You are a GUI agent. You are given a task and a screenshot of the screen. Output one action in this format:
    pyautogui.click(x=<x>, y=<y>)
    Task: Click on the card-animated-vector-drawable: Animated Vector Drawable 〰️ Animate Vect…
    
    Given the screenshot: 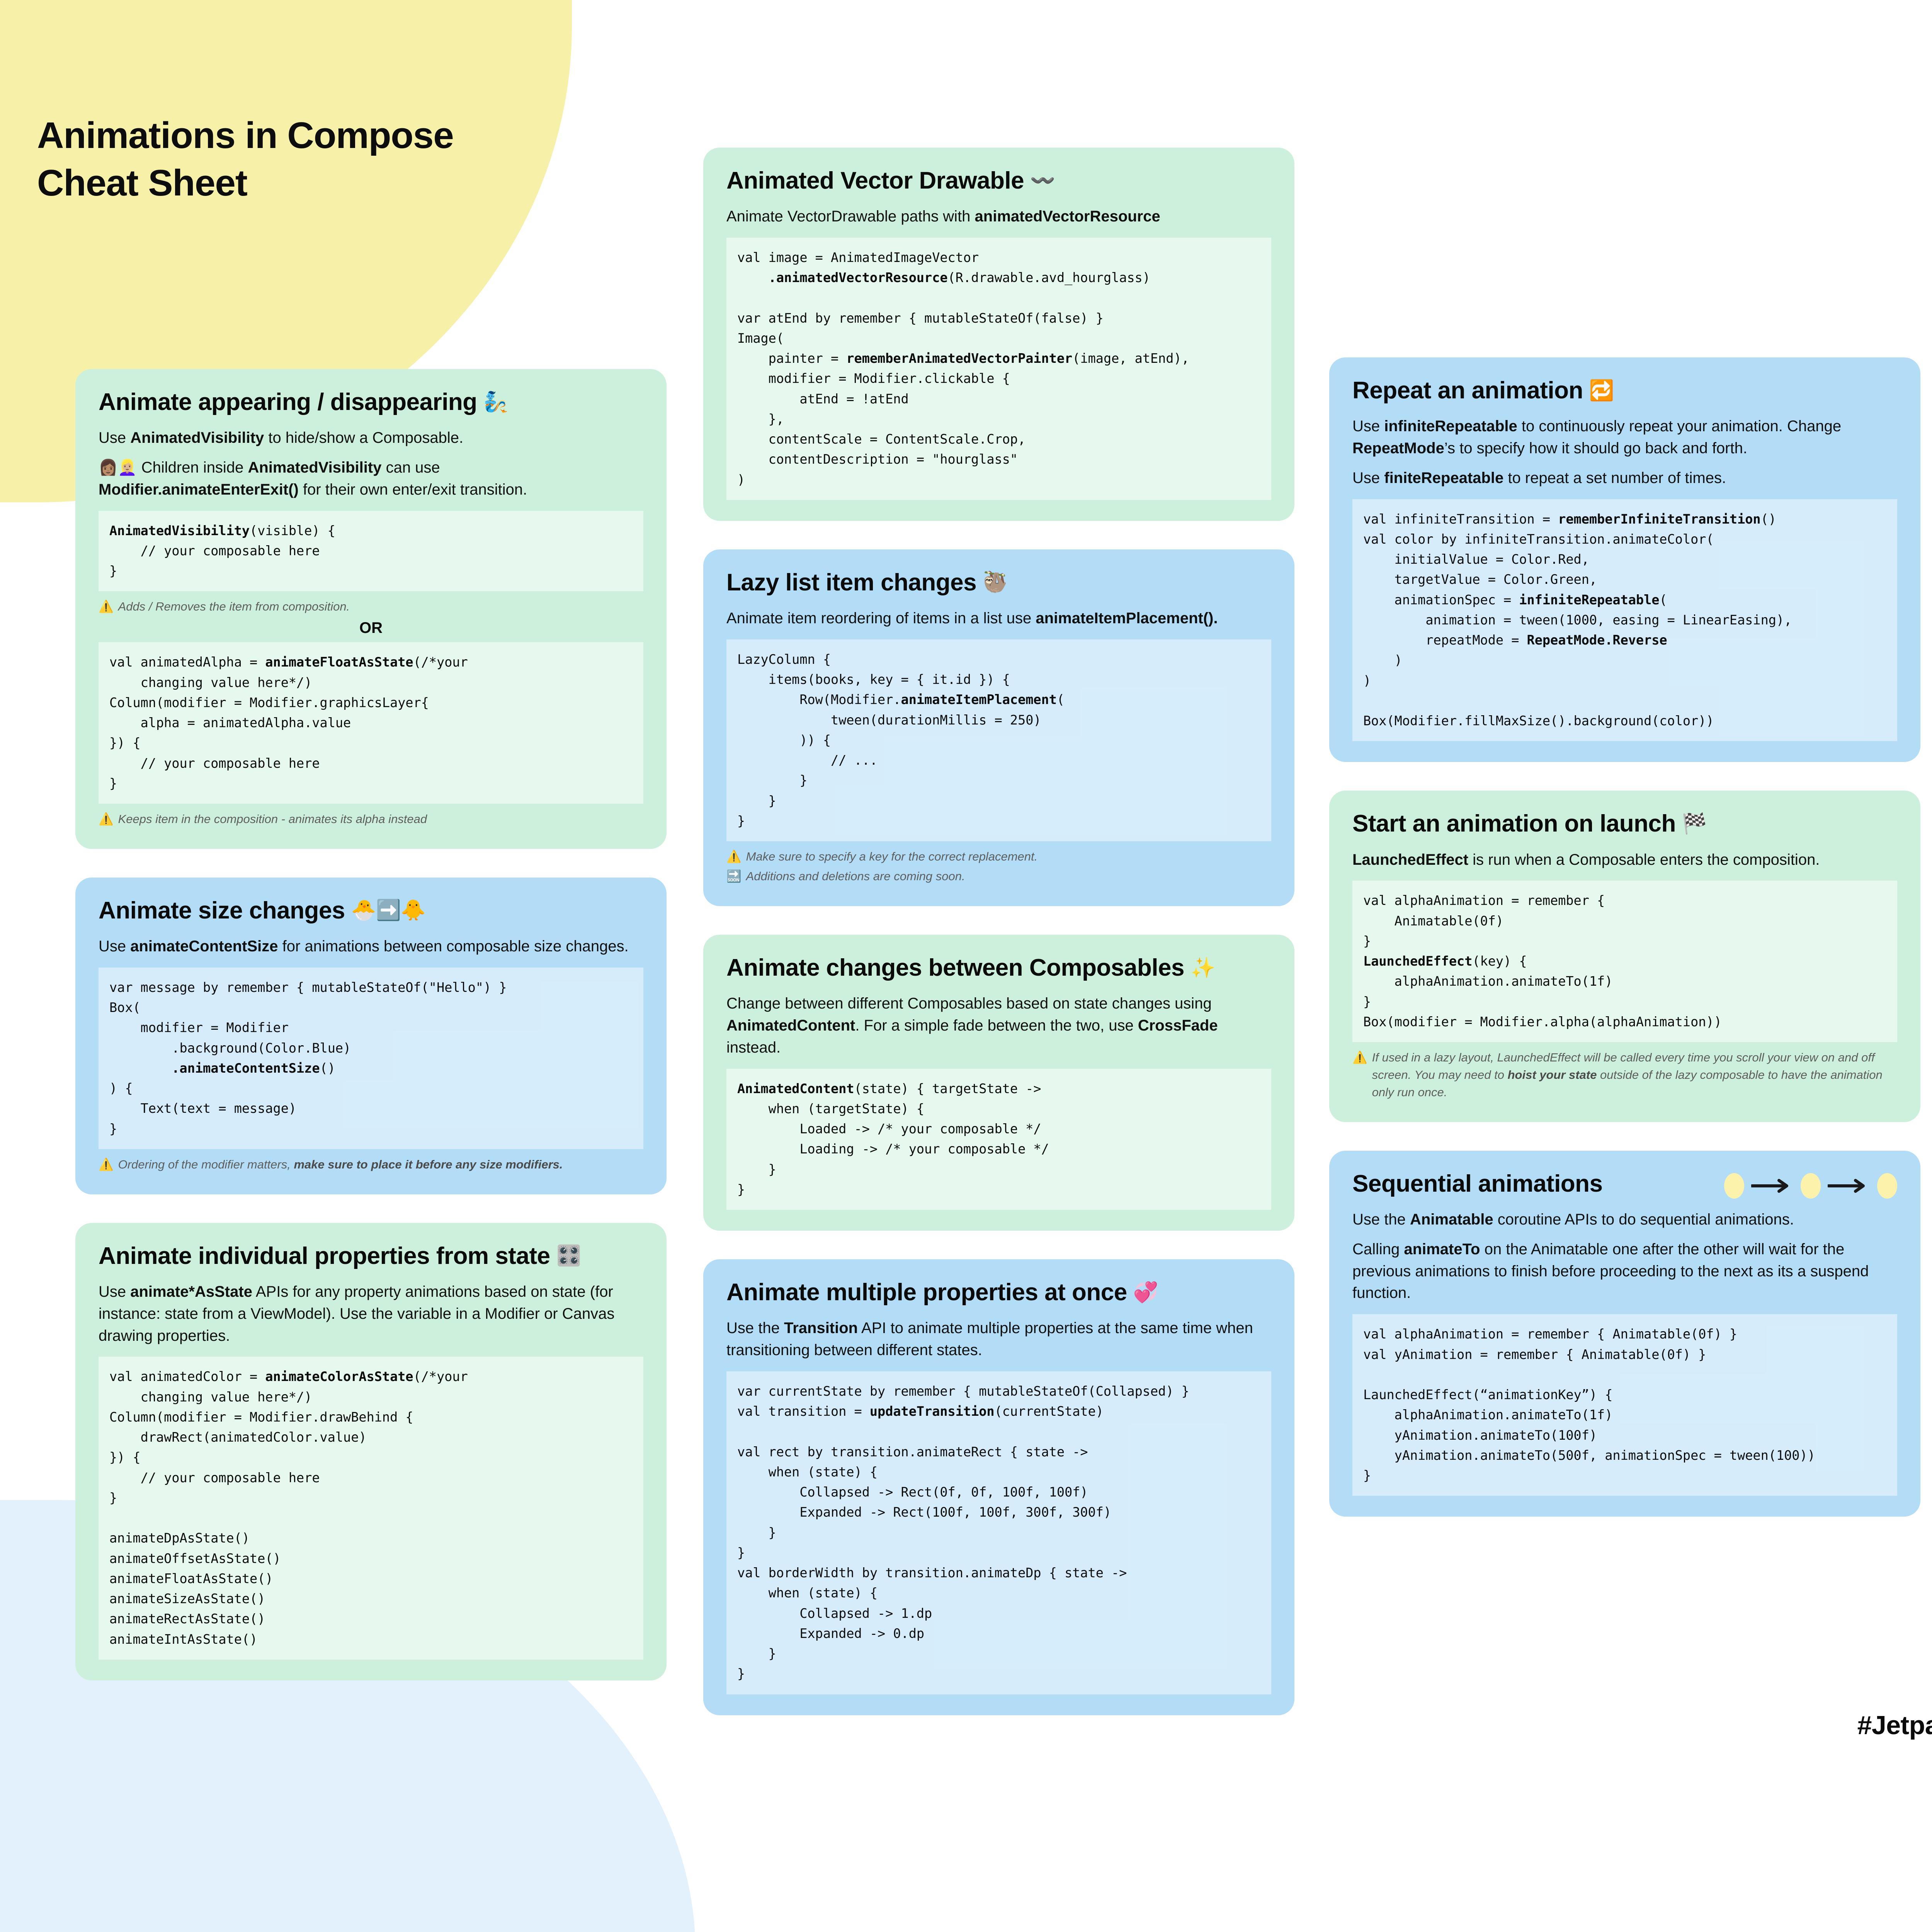 What is the action you would take?
    pyautogui.click(x=999, y=335)
    